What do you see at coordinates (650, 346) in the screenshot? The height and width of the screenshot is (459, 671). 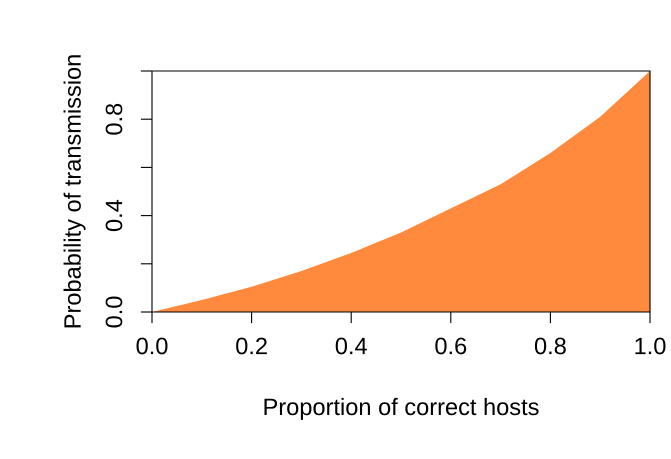 I see `x-tick-label: 1.0` at bounding box center [650, 346].